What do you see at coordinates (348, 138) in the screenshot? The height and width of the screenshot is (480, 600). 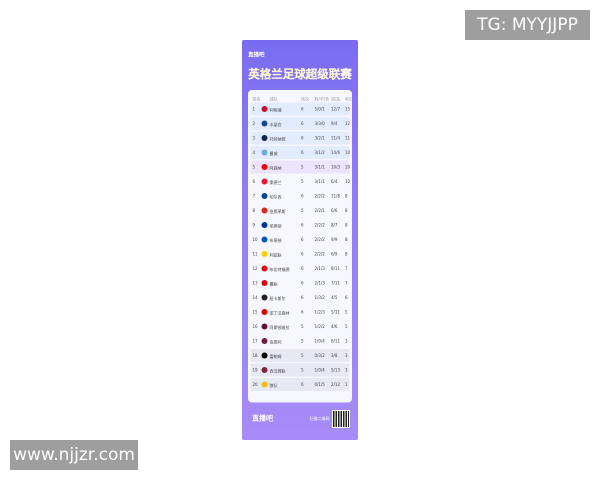 I see `cell: 11` at bounding box center [348, 138].